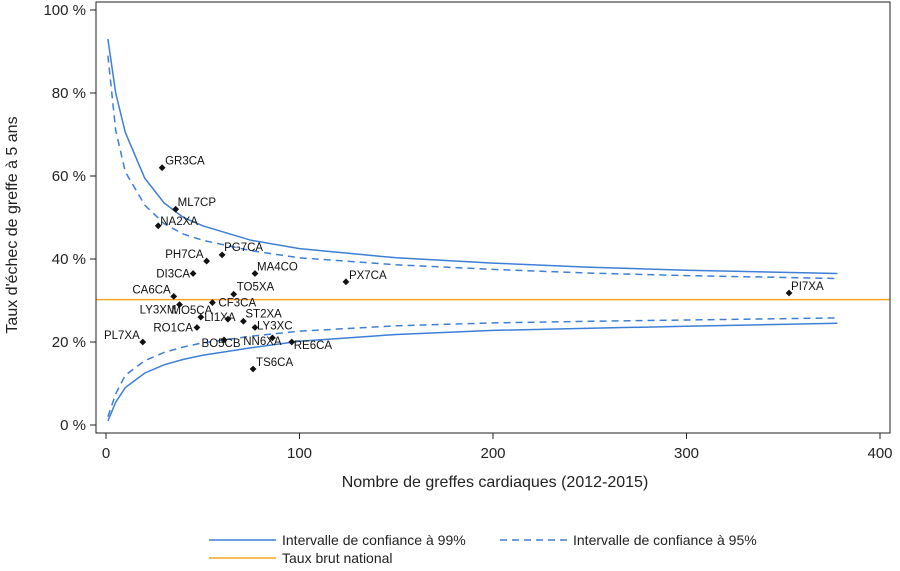 The image size is (900, 571). Describe the element at coordinates (272, 338) in the screenshot. I see `point-marker-nn6xa` at that location.